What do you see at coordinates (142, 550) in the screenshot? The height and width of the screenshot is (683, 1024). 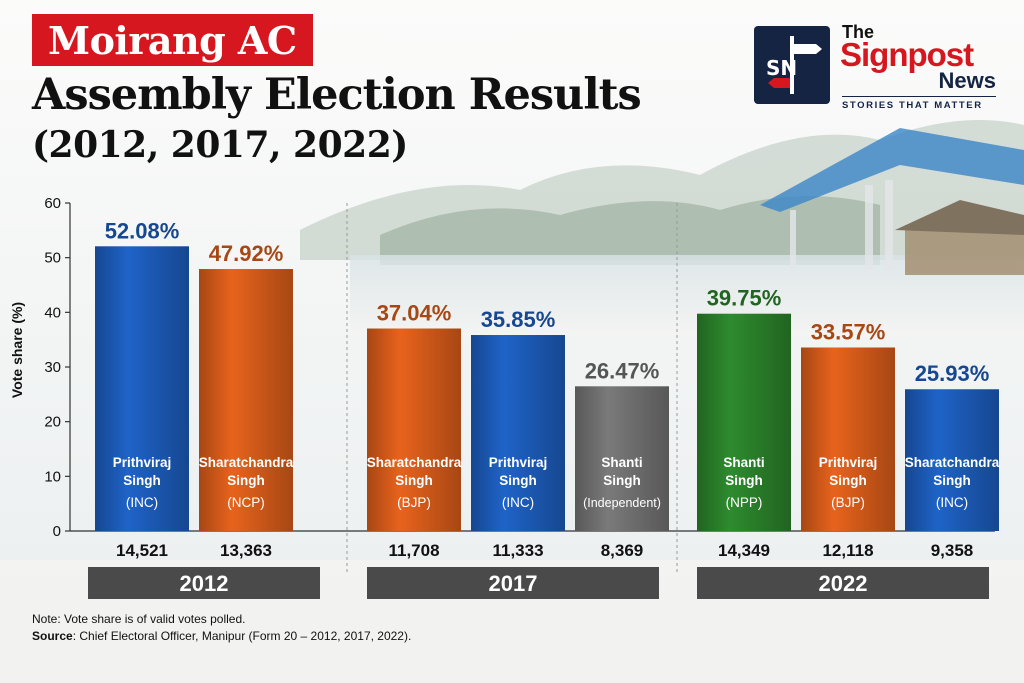 I see `vote-count: 14,521` at bounding box center [142, 550].